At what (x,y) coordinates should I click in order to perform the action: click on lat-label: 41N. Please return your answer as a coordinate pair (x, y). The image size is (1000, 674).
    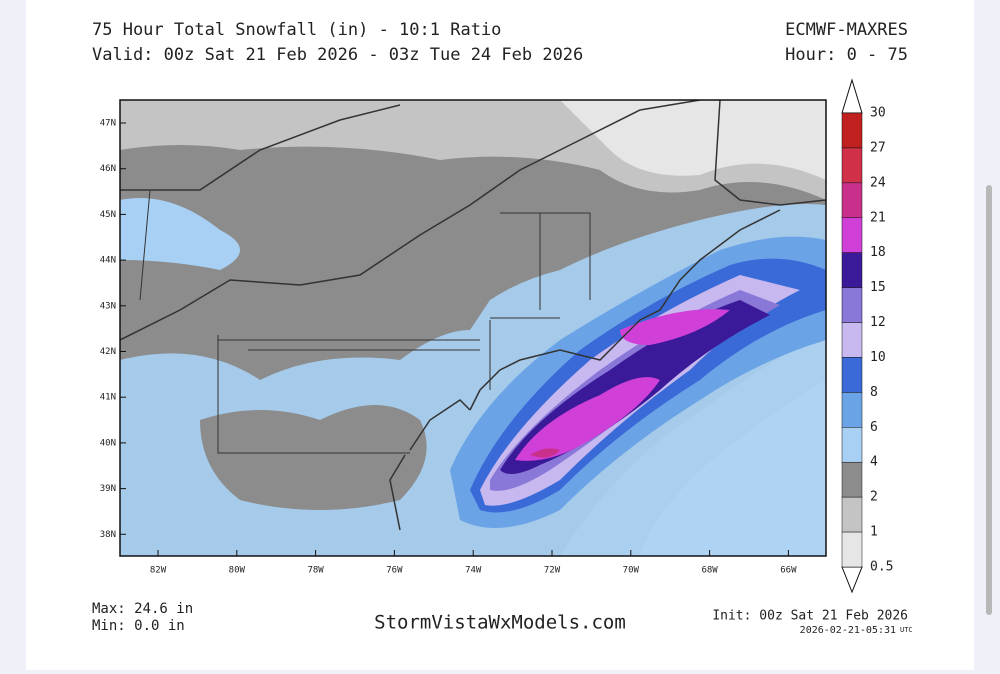
    Looking at the image, I should click on (108, 398).